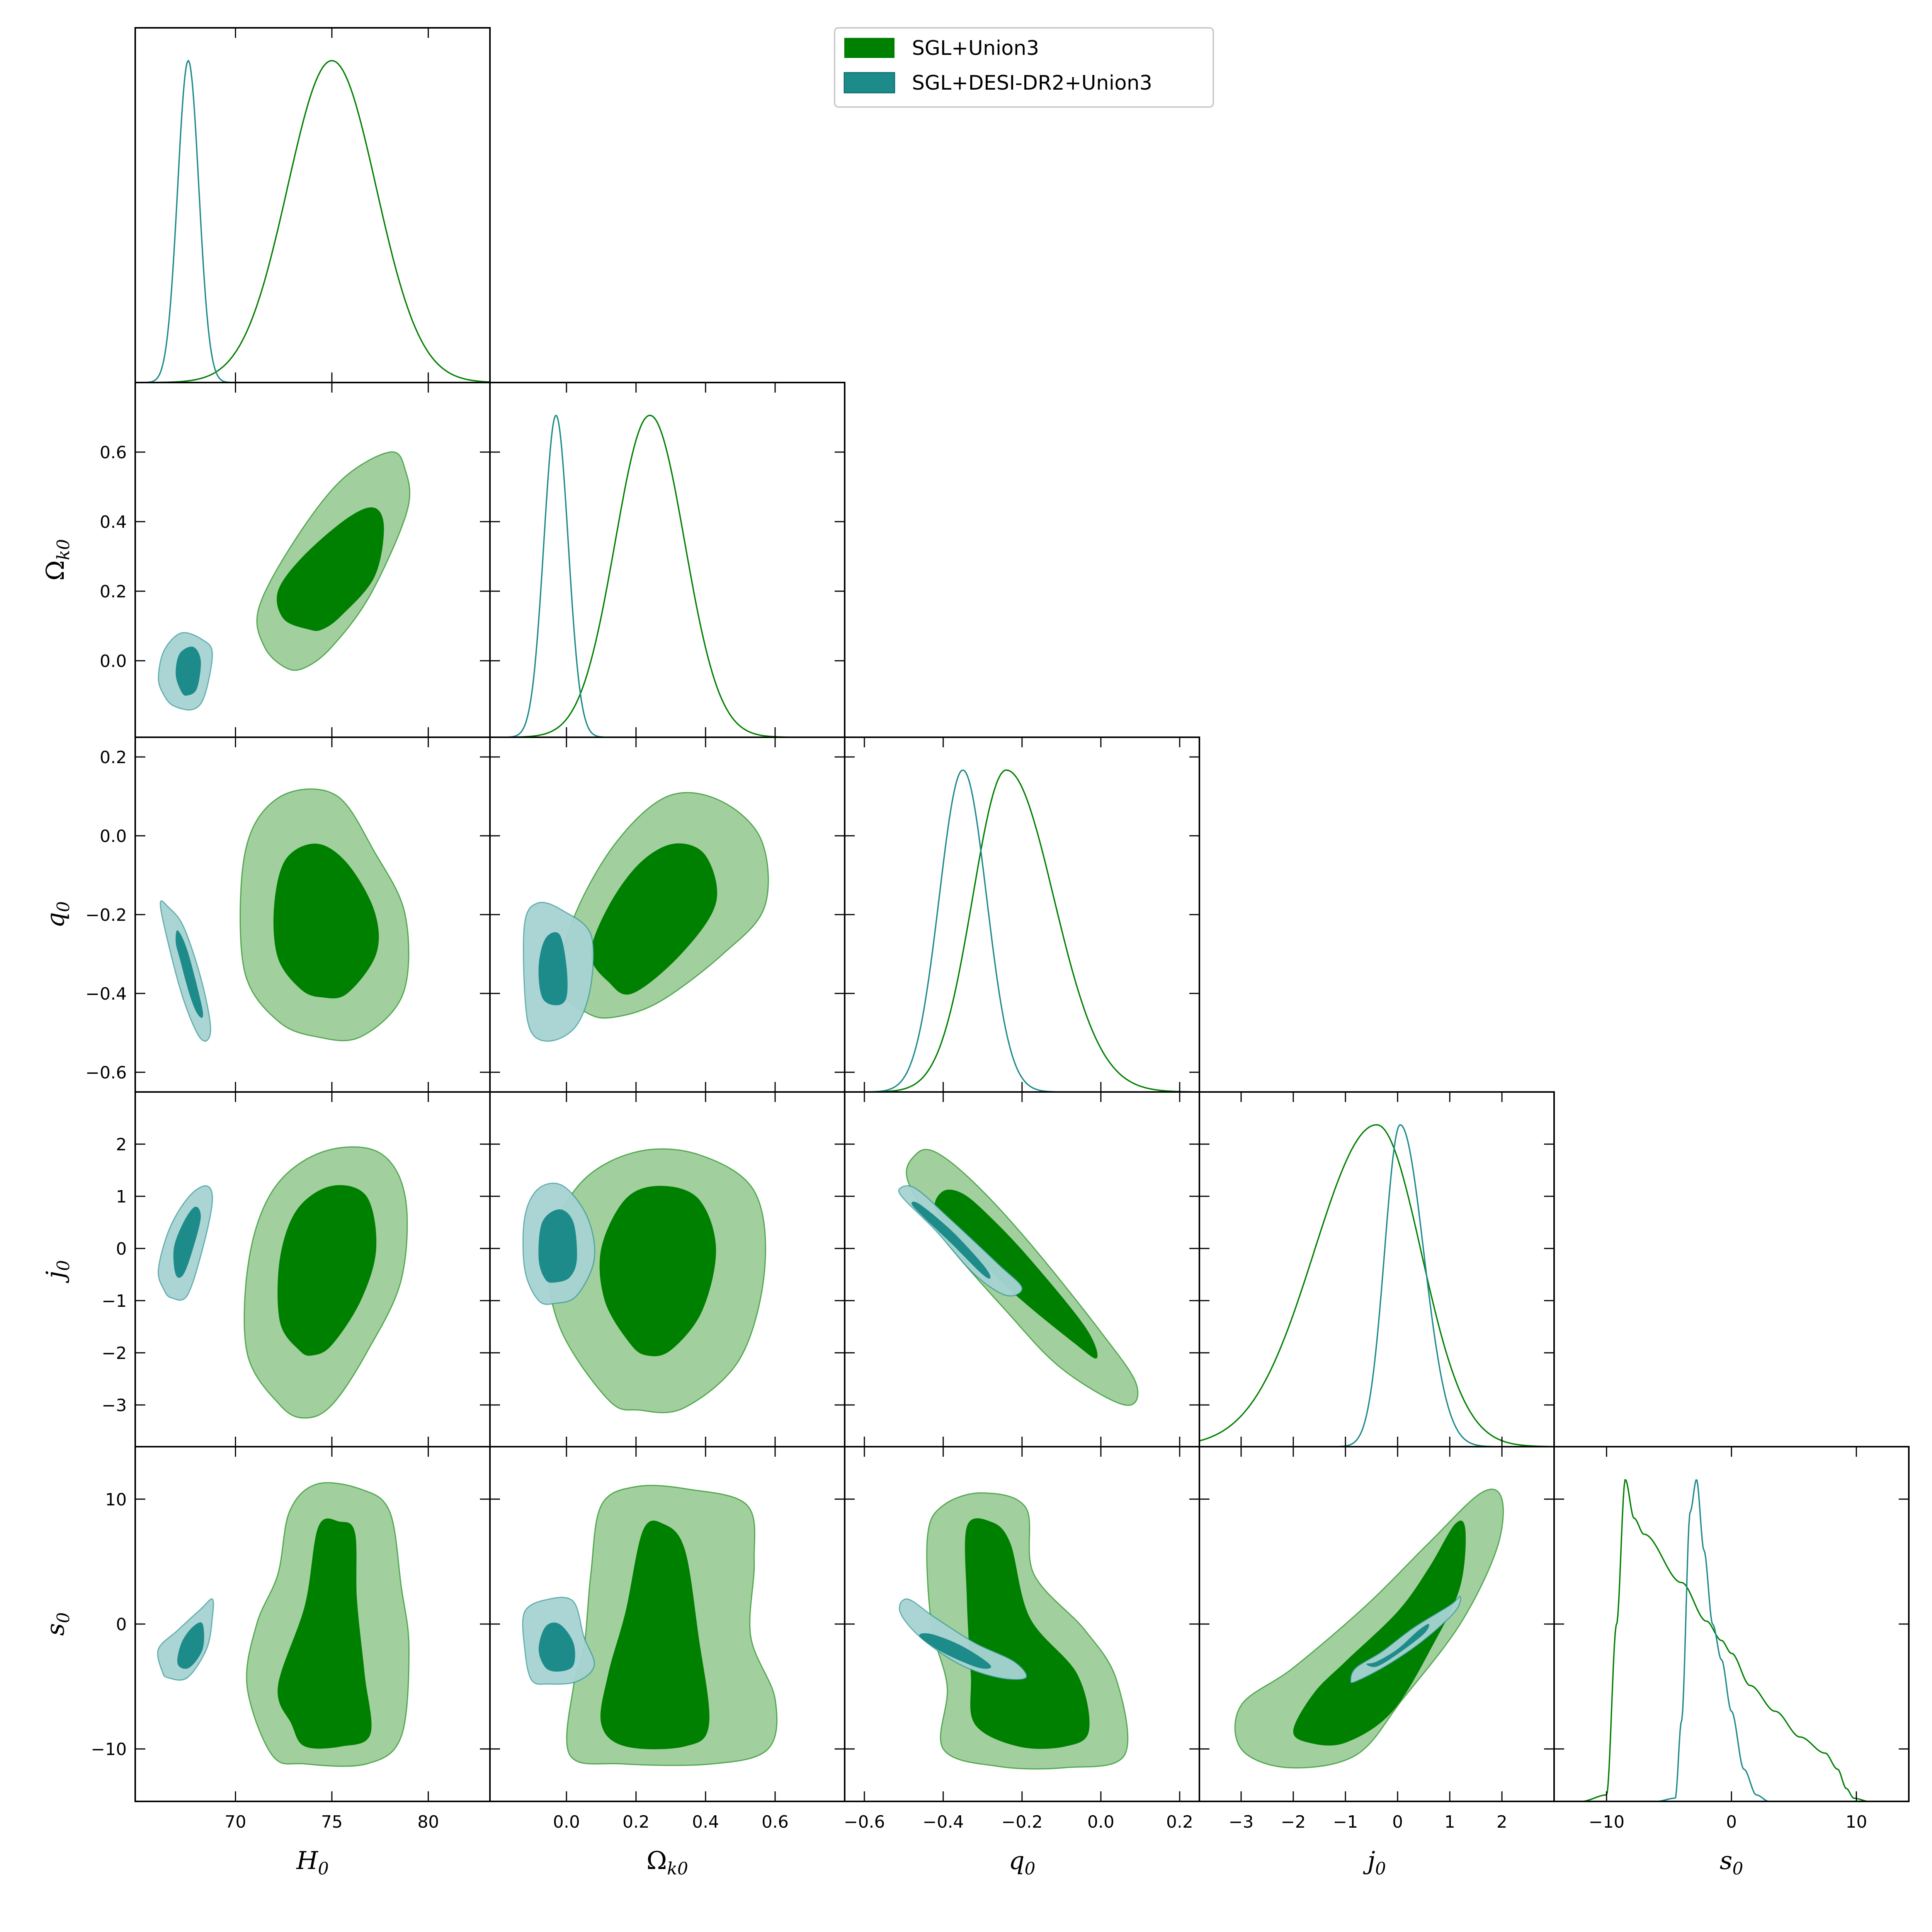 The image size is (1932, 1932). What do you see at coordinates (976, 49) in the screenshot?
I see `legend-label-sgl-union3: SGL+Union3` at bounding box center [976, 49].